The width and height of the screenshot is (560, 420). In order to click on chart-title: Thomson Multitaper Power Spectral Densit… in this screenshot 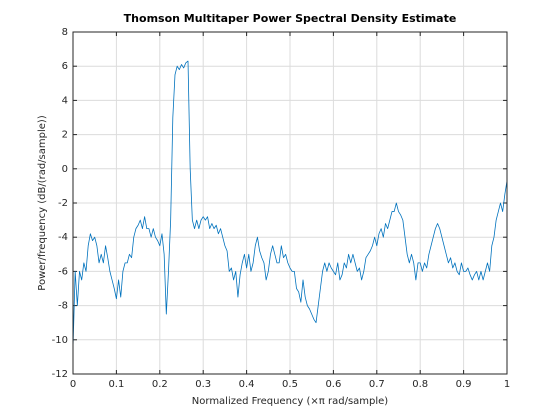, I will do `click(290, 18)`.